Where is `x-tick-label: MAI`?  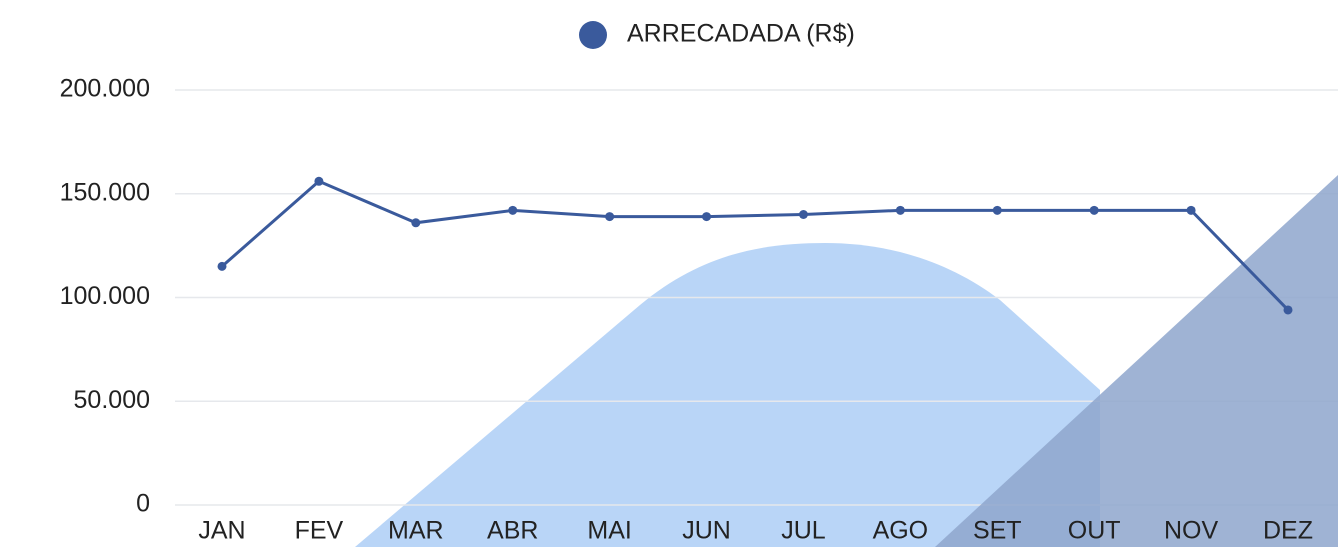 x-tick-label: MAI is located at coordinates (609, 531).